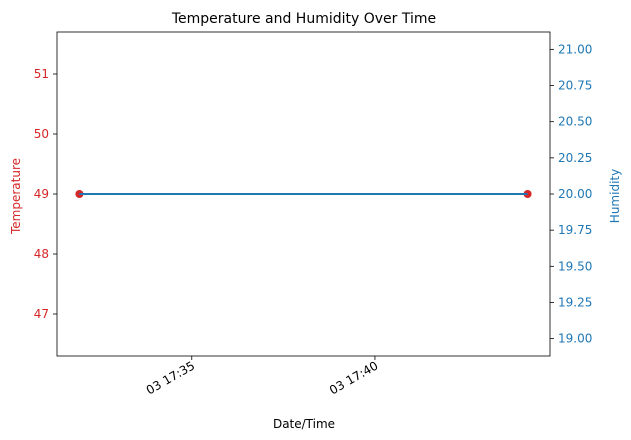 The width and height of the screenshot is (631, 440). What do you see at coordinates (615, 196) in the screenshot?
I see `right-y-axis-label: Humidity` at bounding box center [615, 196].